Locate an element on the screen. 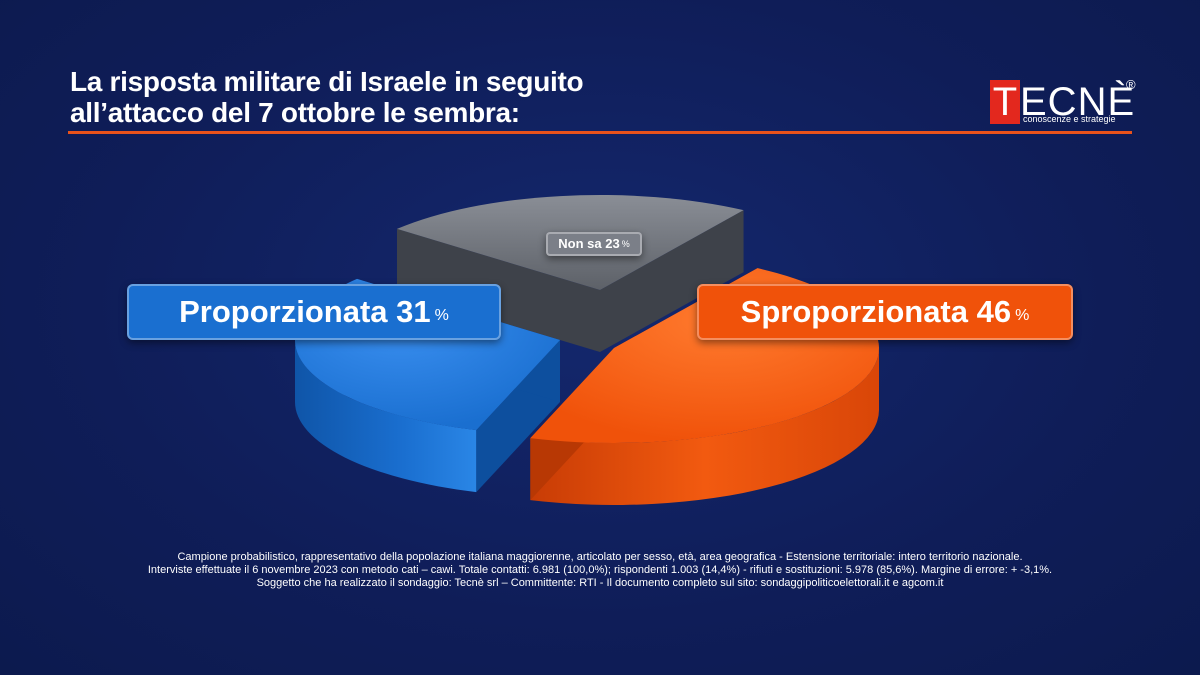 The height and width of the screenshot is (675, 1200). slice-sproporzionata-side is located at coordinates (704, 426).